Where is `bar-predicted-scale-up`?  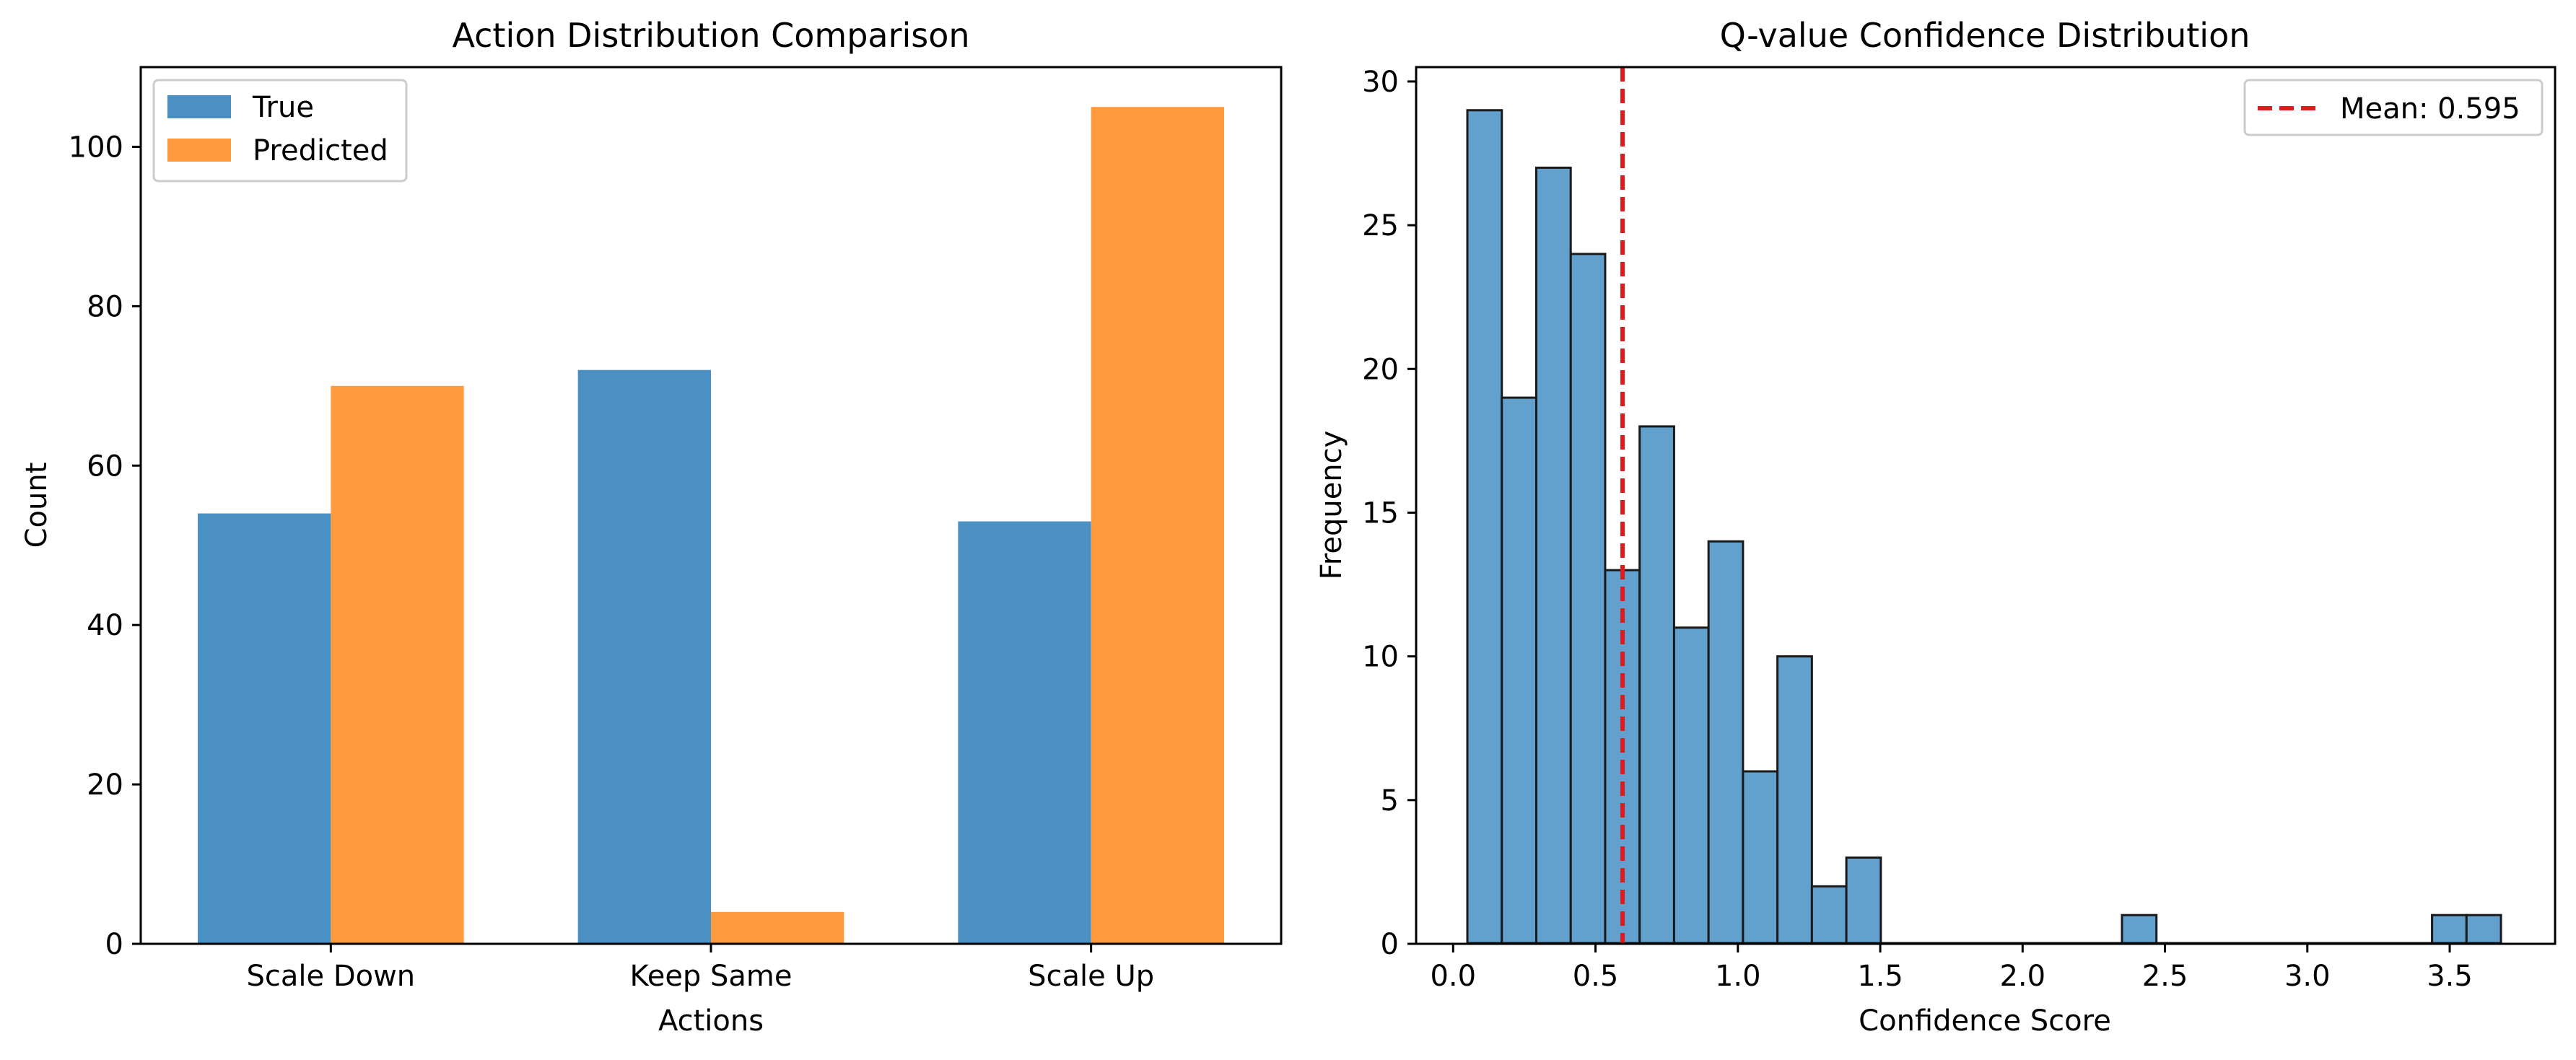 bar-predicted-scale-up is located at coordinates (1157, 525).